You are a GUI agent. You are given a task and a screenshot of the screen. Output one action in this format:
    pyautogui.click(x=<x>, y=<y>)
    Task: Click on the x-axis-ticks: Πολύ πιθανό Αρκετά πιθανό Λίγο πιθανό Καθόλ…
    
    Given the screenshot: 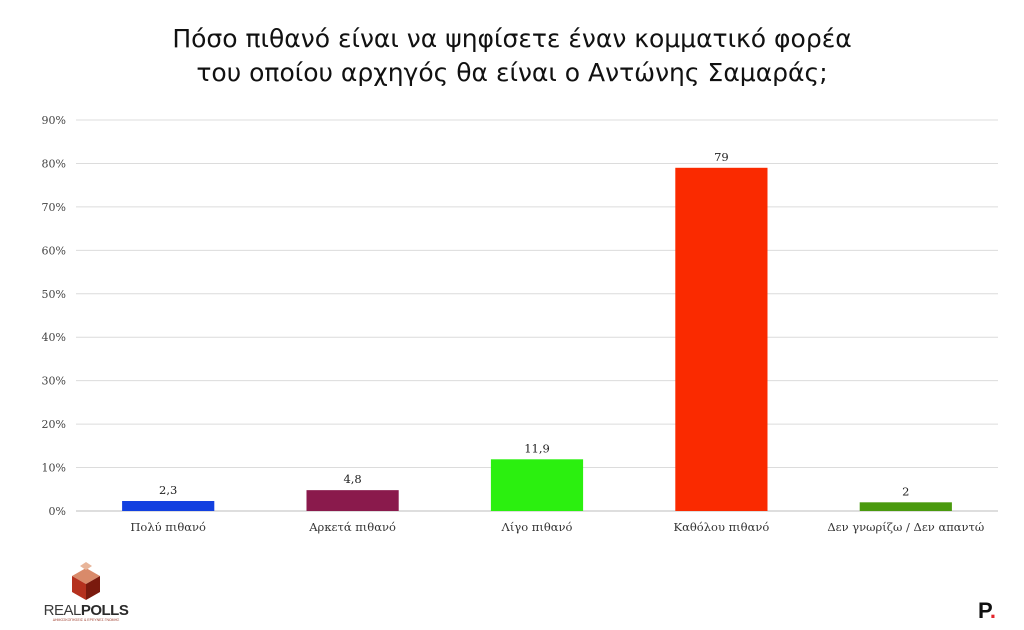 What is the action you would take?
    pyautogui.click(x=557, y=527)
    